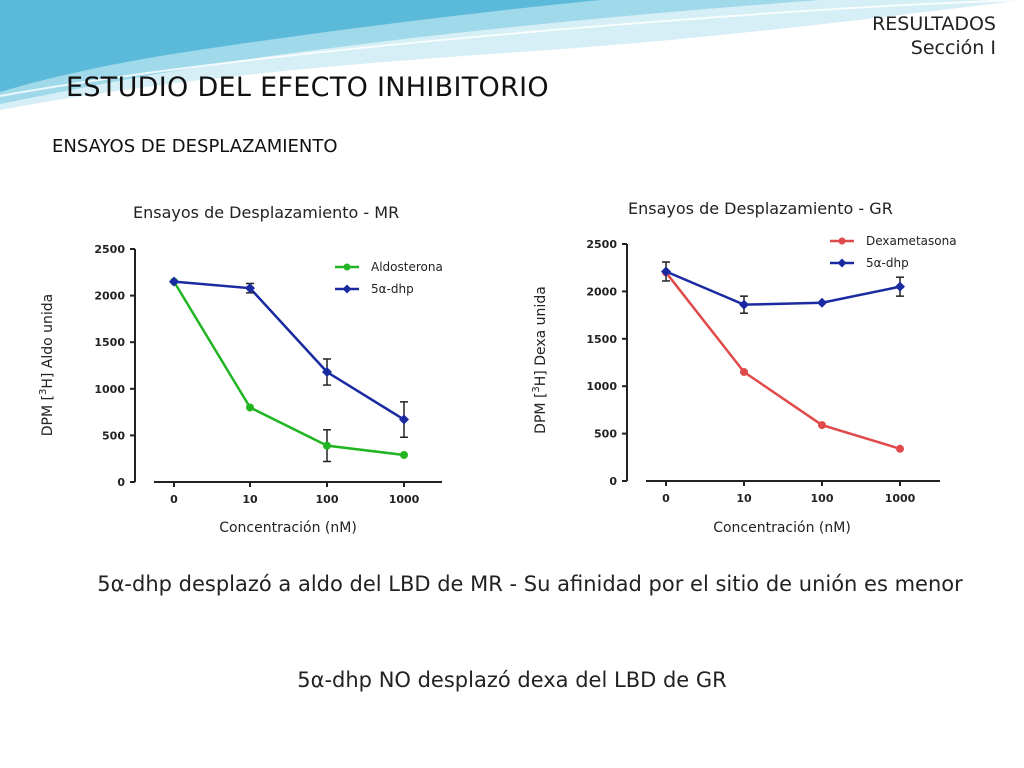 The image size is (1024, 768). Describe the element at coordinates (601, 291) in the screenshot. I see `gr-y-tick-label: 2000` at that location.